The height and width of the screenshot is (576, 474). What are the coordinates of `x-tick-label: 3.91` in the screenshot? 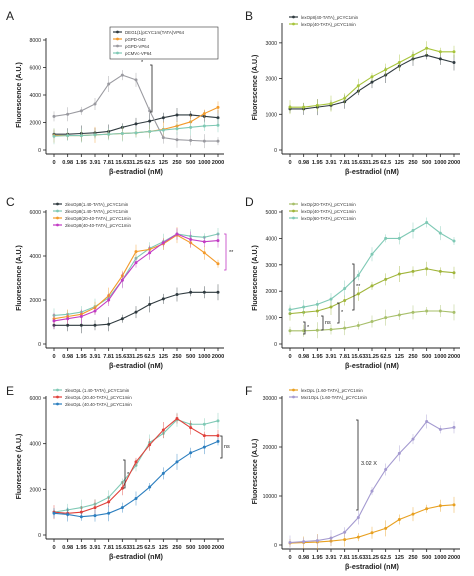 It's located at (95, 548).